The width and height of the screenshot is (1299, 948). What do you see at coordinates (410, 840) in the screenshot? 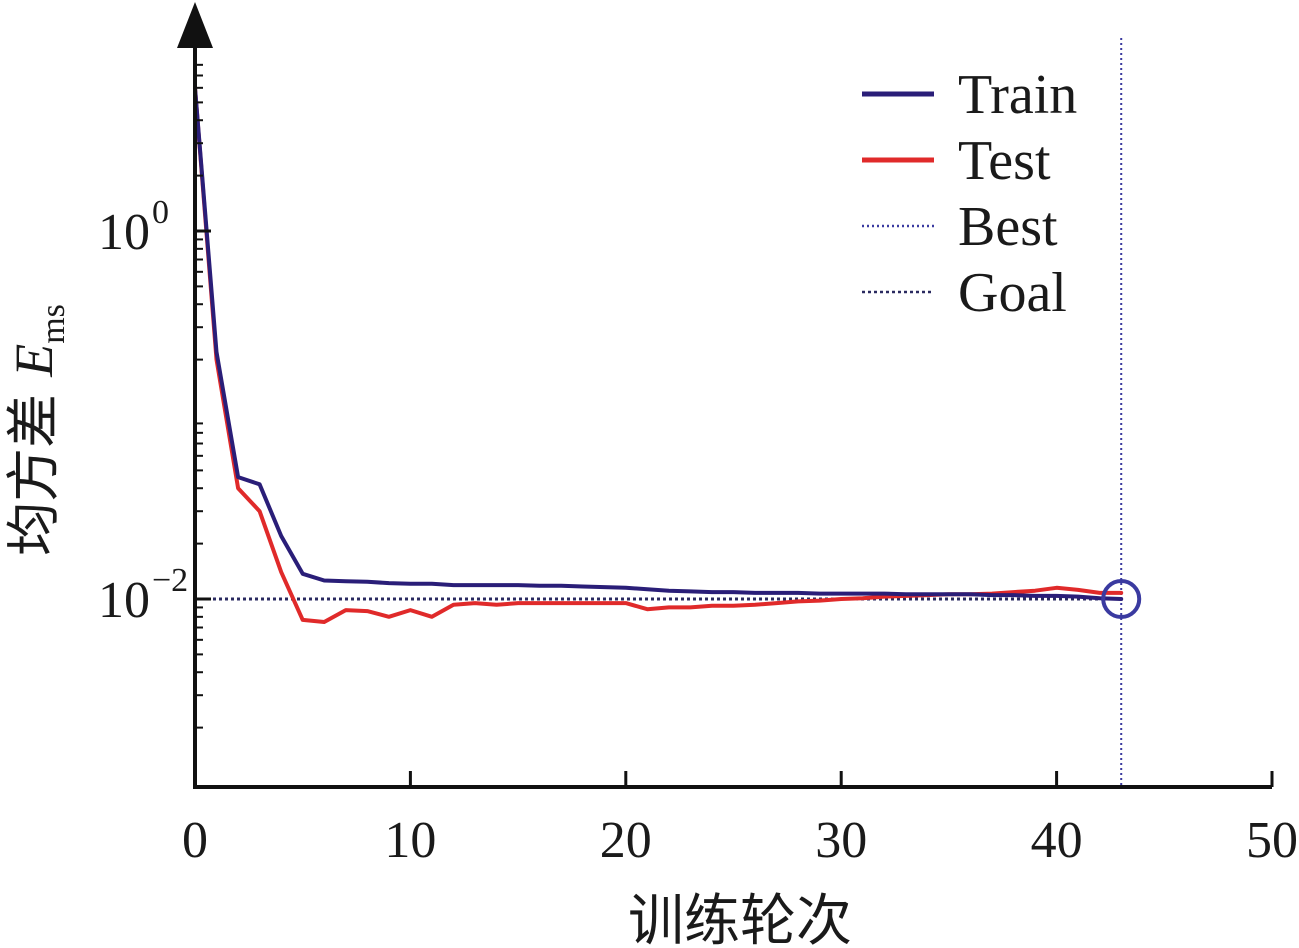
I see `x-tick-label: 10` at bounding box center [410, 840].